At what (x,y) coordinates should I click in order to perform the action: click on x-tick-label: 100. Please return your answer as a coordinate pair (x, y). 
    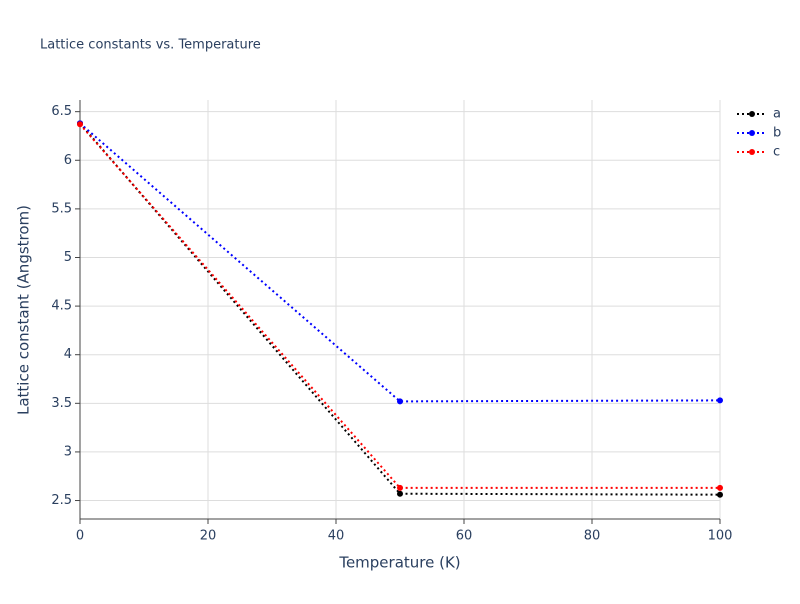
    Looking at the image, I should click on (720, 536).